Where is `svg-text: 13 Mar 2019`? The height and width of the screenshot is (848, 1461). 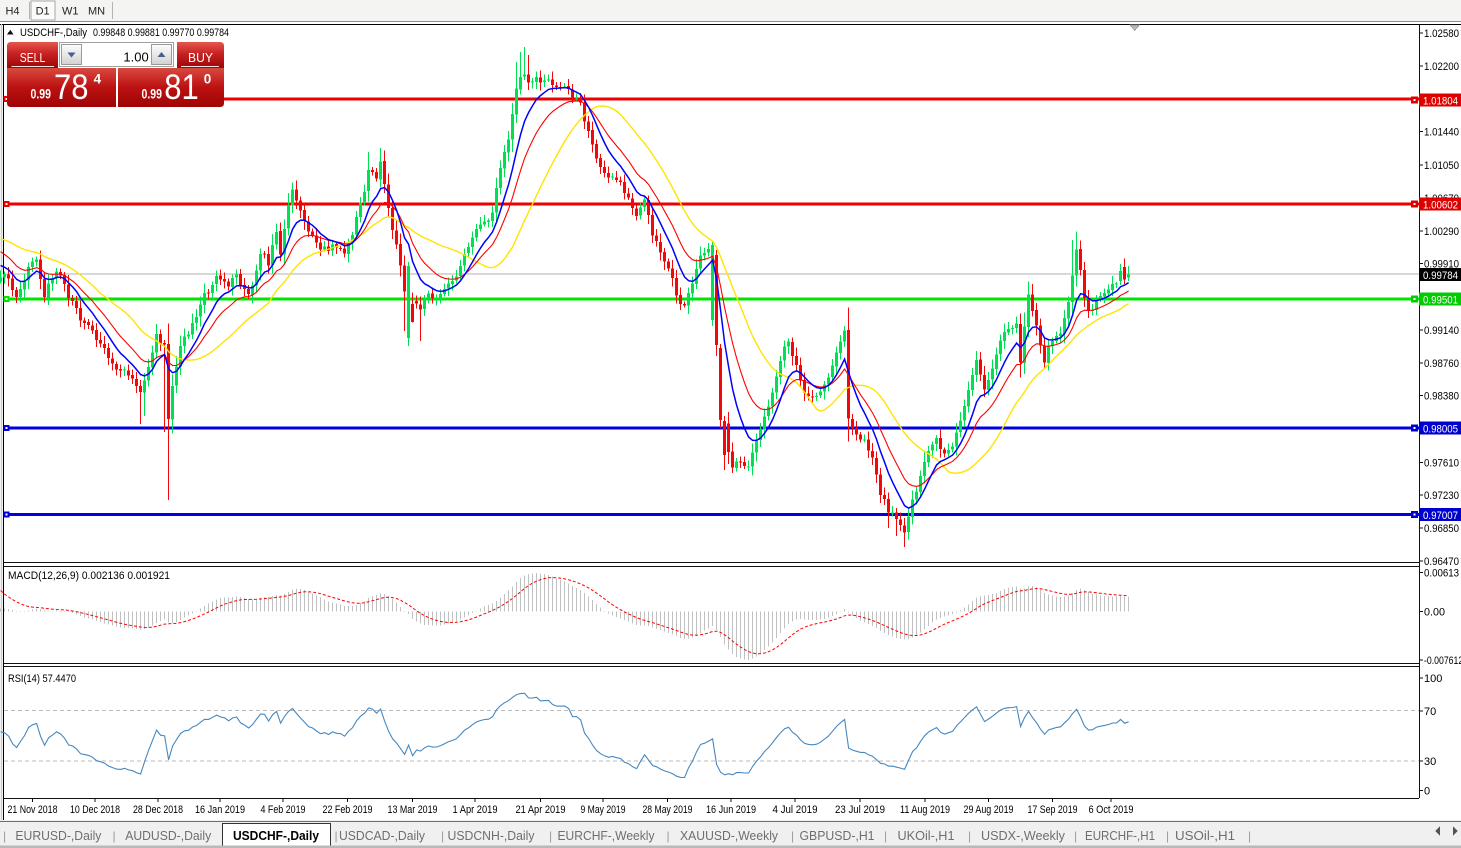 svg-text: 13 Mar 2019 is located at coordinates (413, 810).